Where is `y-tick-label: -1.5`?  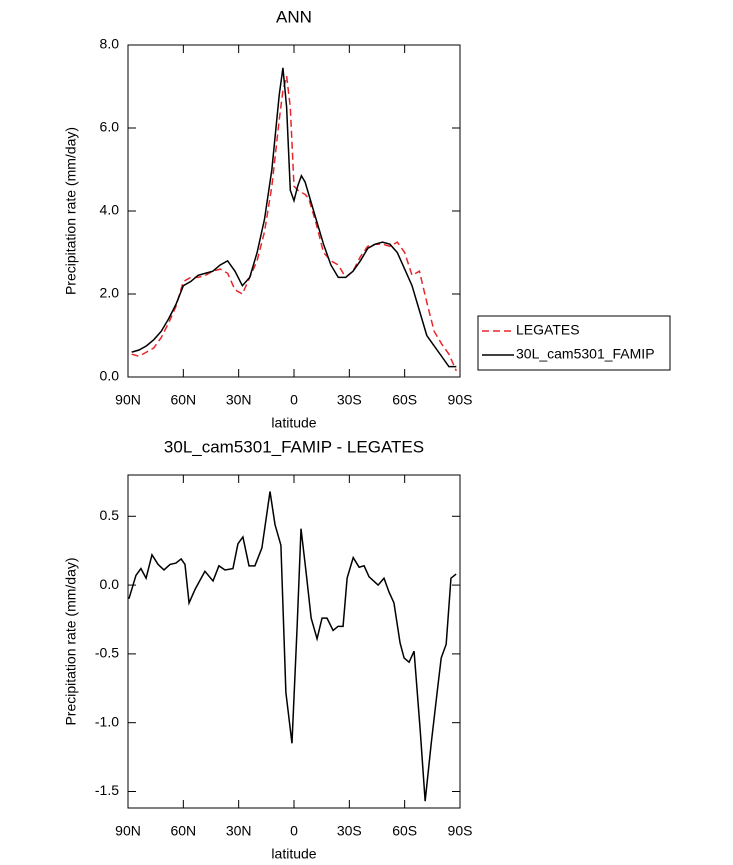
y-tick-label: -1.5 is located at coordinates (107, 790).